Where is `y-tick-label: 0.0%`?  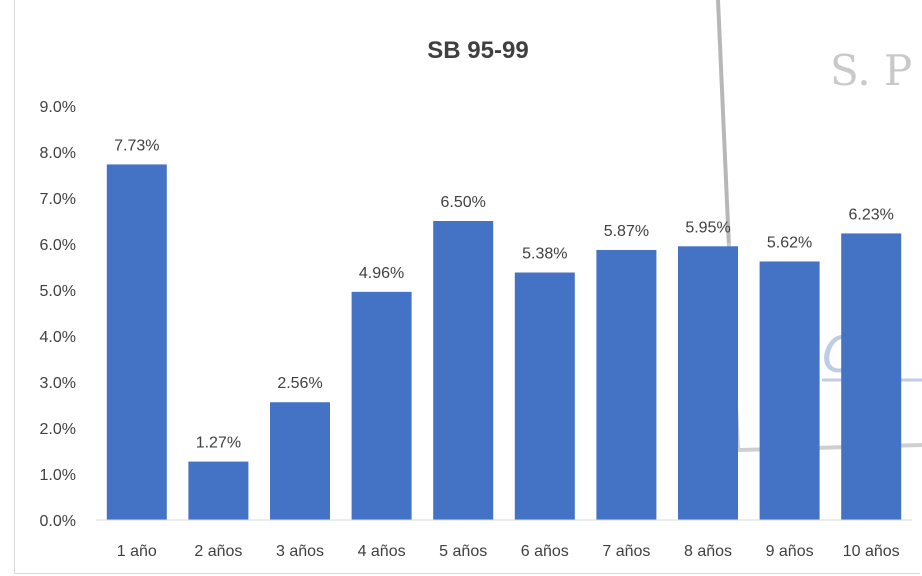 y-tick-label: 0.0% is located at coordinates (58, 521).